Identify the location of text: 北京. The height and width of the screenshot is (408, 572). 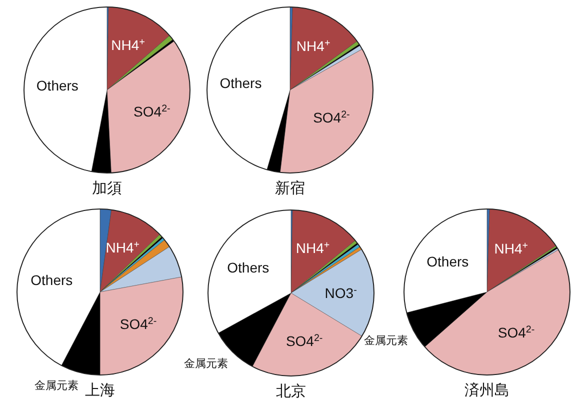
(291, 391).